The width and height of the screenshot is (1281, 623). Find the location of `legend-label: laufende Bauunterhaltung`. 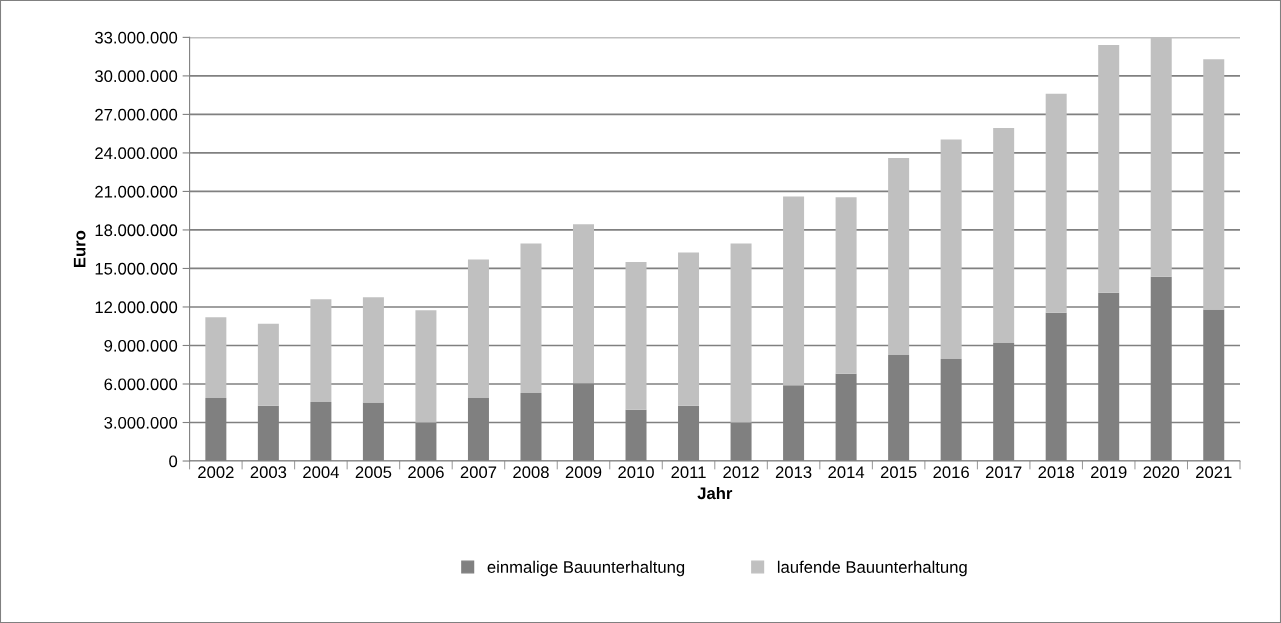

legend-label: laufende Bauunterhaltung is located at coordinates (872, 568).